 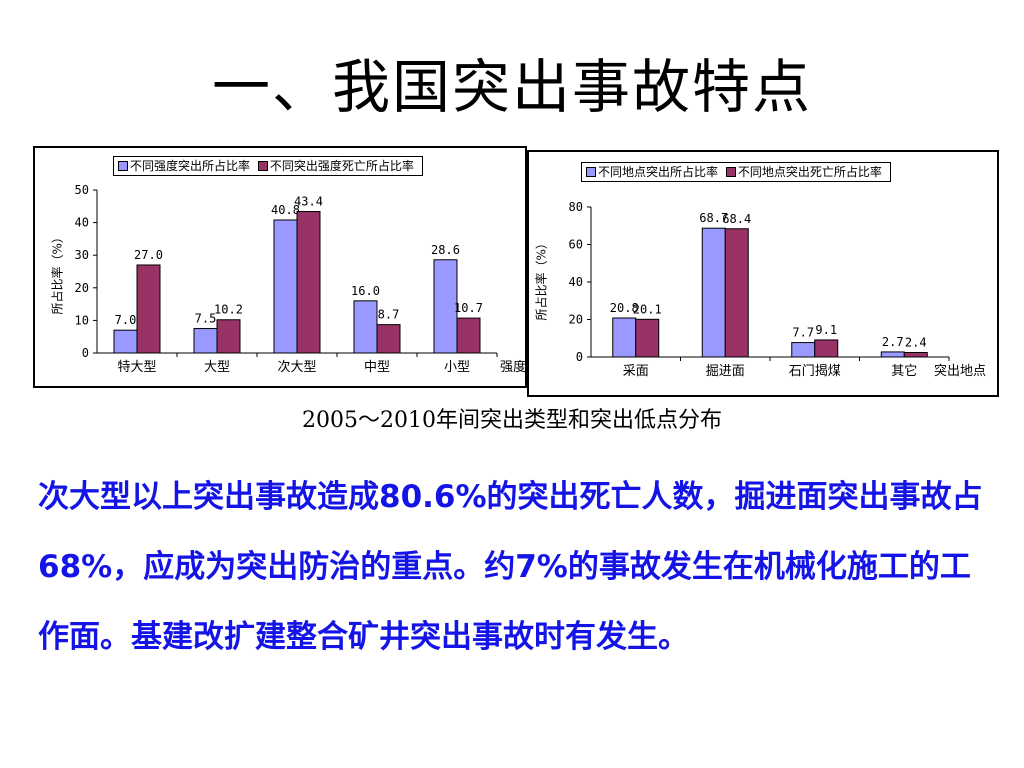 I want to click on legend-label: 不同地点突出死亡所占比率, so click(x=809, y=172).